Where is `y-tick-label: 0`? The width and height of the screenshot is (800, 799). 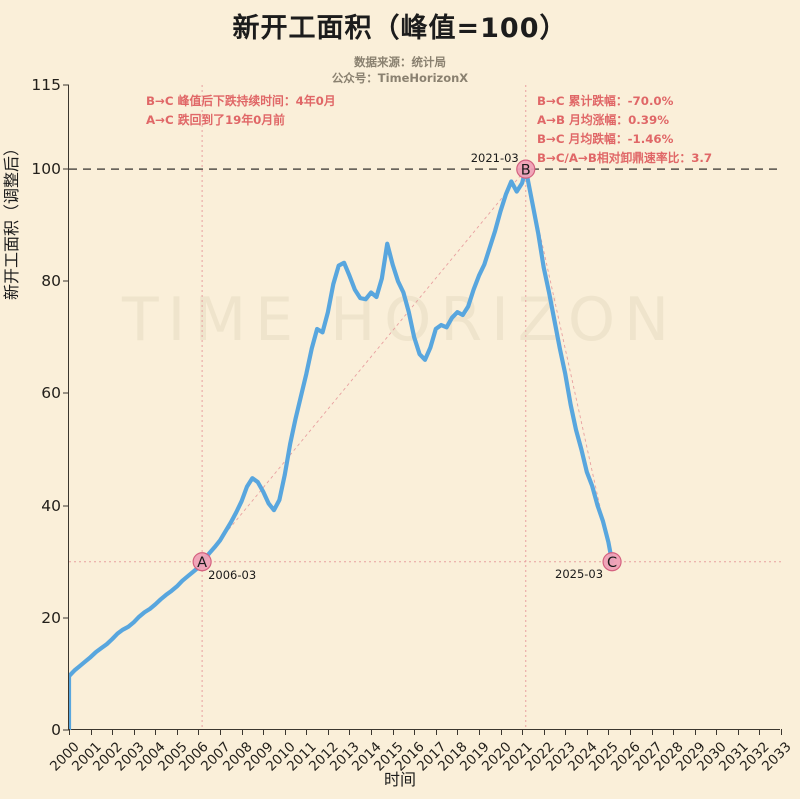 y-tick-label: 0 is located at coordinates (56, 730).